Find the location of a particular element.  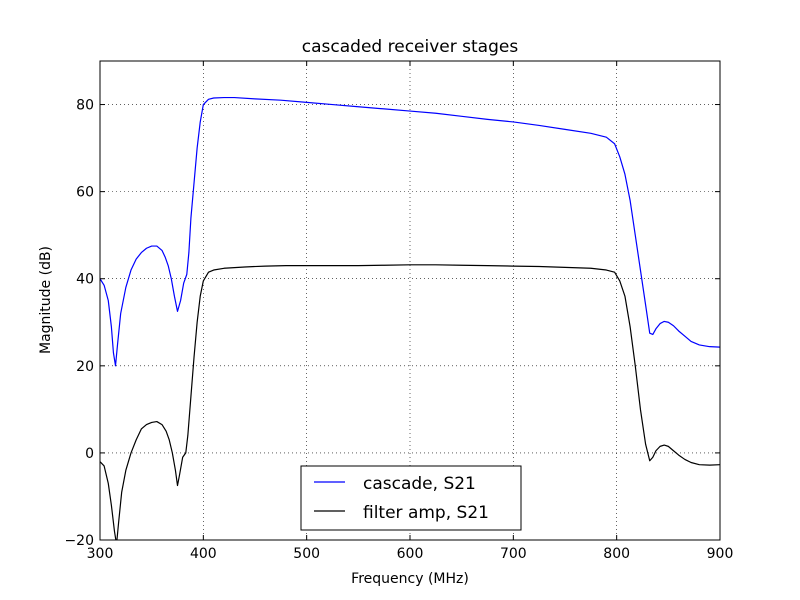

y-tick-label: 60 is located at coordinates (85, 193).